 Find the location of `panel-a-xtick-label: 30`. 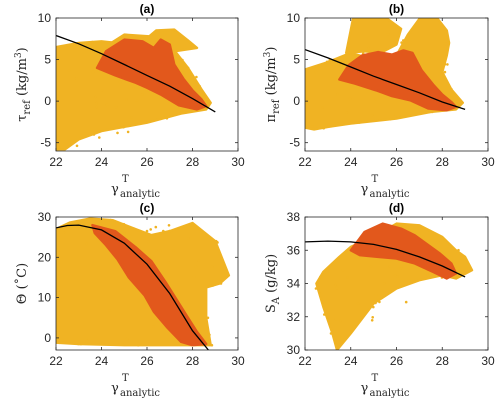

panel-a-xtick-label: 30 is located at coordinates (238, 162).